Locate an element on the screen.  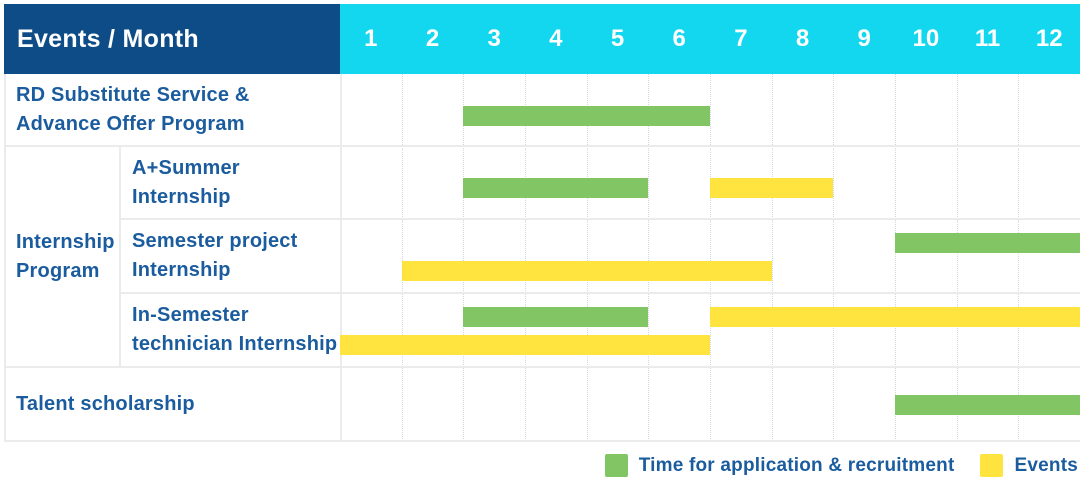
gantt-bar-green-rd-substitute-service is located at coordinates (586, 116).